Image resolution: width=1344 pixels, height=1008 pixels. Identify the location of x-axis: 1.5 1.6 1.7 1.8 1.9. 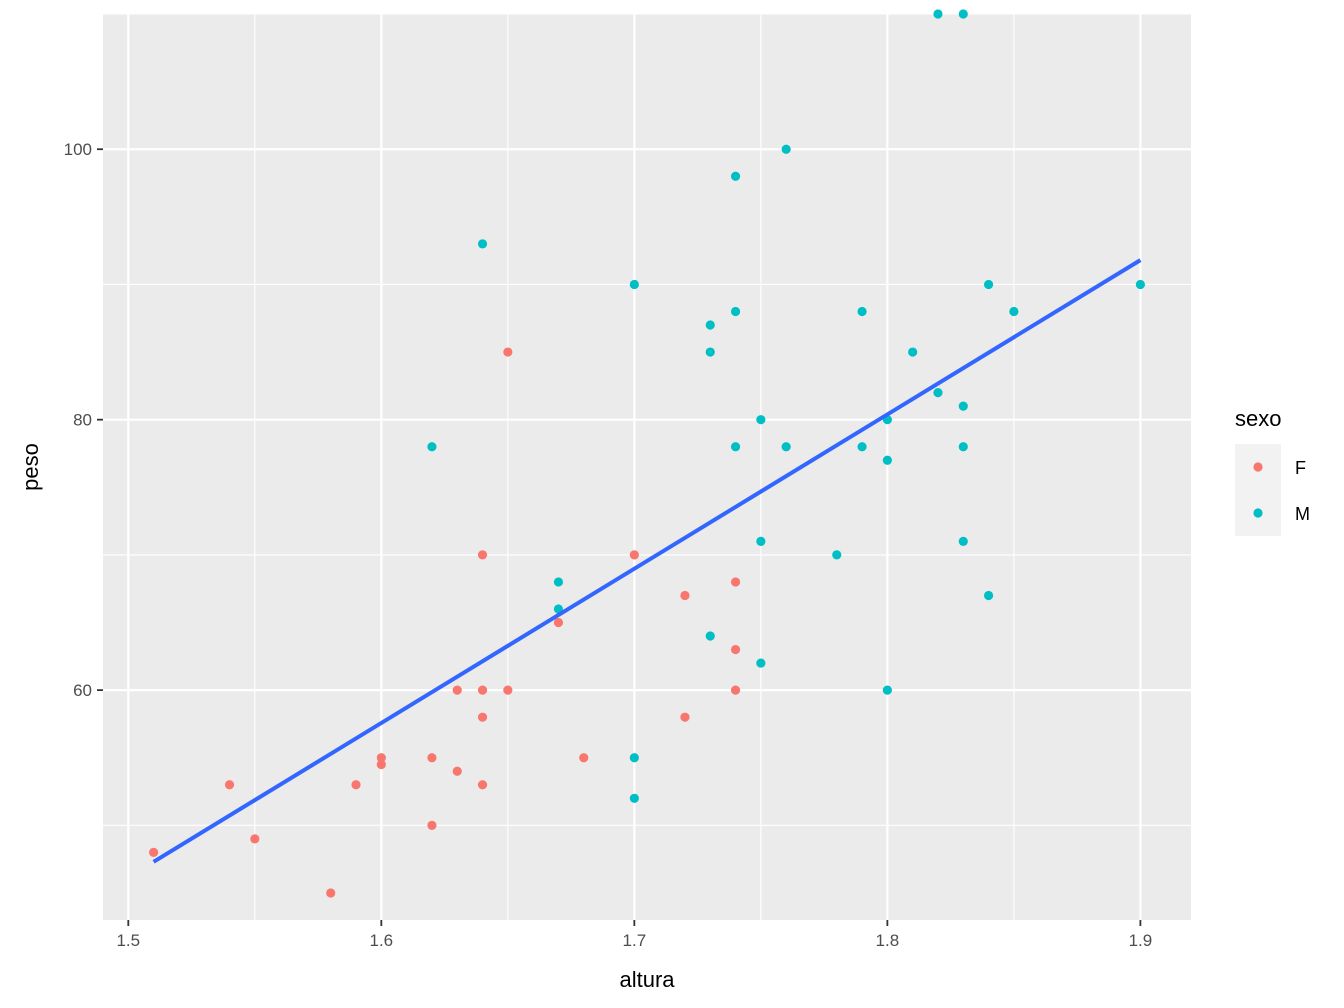
(634, 935).